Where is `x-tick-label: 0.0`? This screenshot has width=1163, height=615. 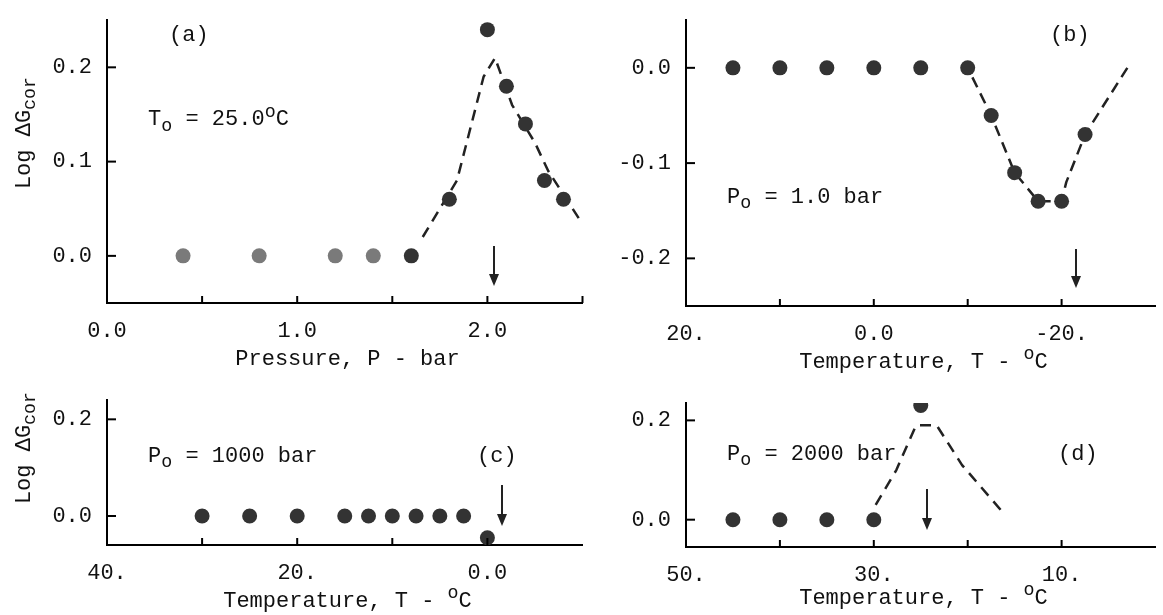
x-tick-label: 0.0 is located at coordinates (107, 332).